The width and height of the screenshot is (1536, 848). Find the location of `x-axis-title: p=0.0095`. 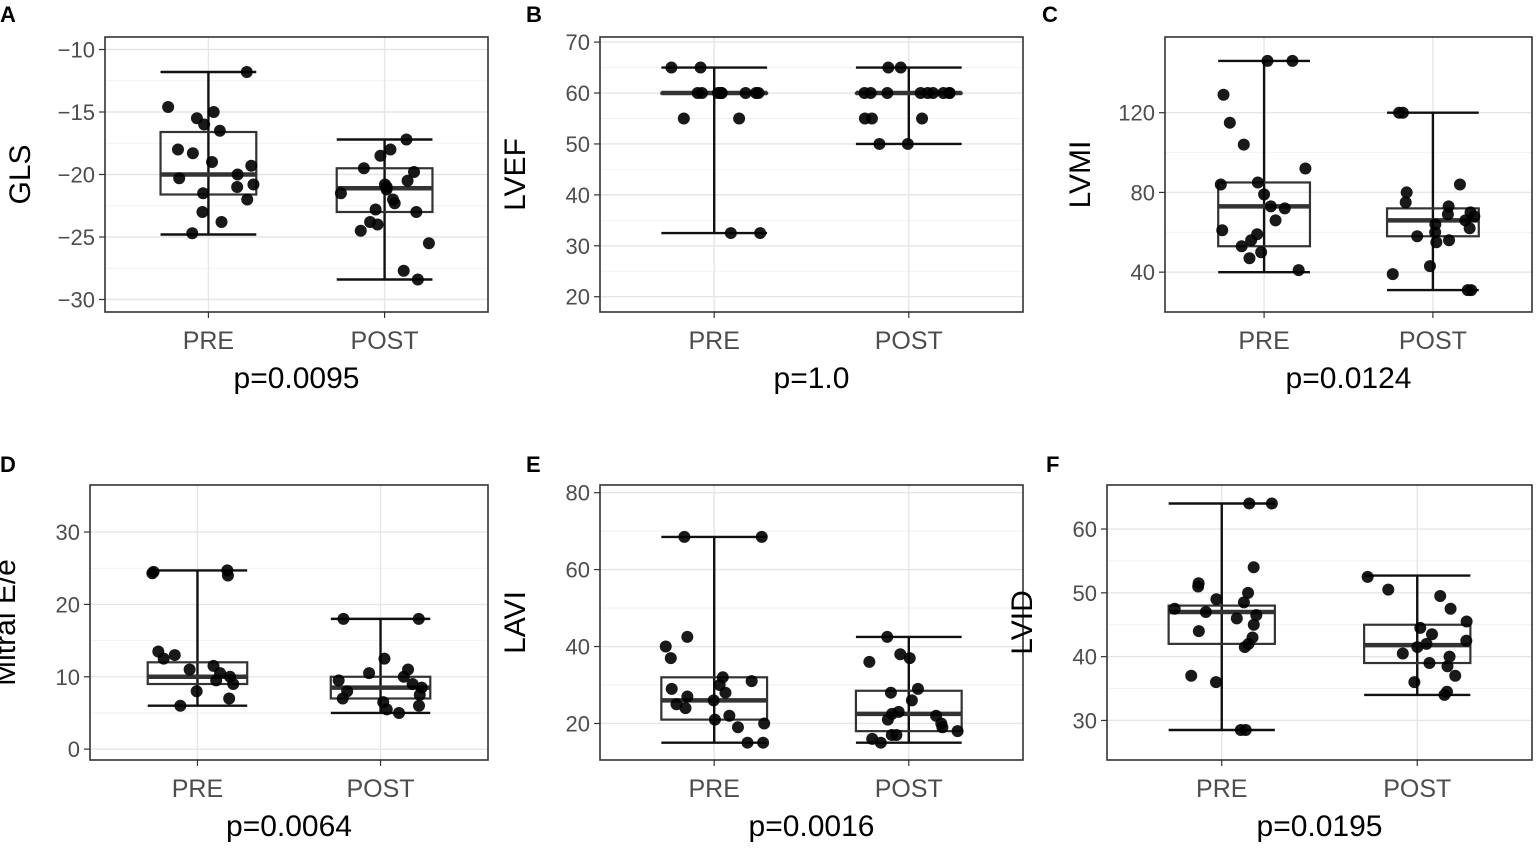

x-axis-title: p=0.0095 is located at coordinates (297, 378).